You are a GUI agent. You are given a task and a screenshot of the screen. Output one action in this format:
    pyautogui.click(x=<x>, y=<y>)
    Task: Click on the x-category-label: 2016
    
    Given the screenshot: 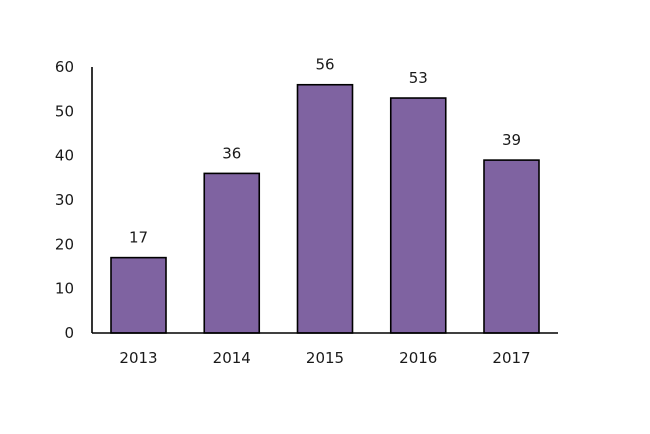 What is the action you would take?
    pyautogui.click(x=418, y=358)
    